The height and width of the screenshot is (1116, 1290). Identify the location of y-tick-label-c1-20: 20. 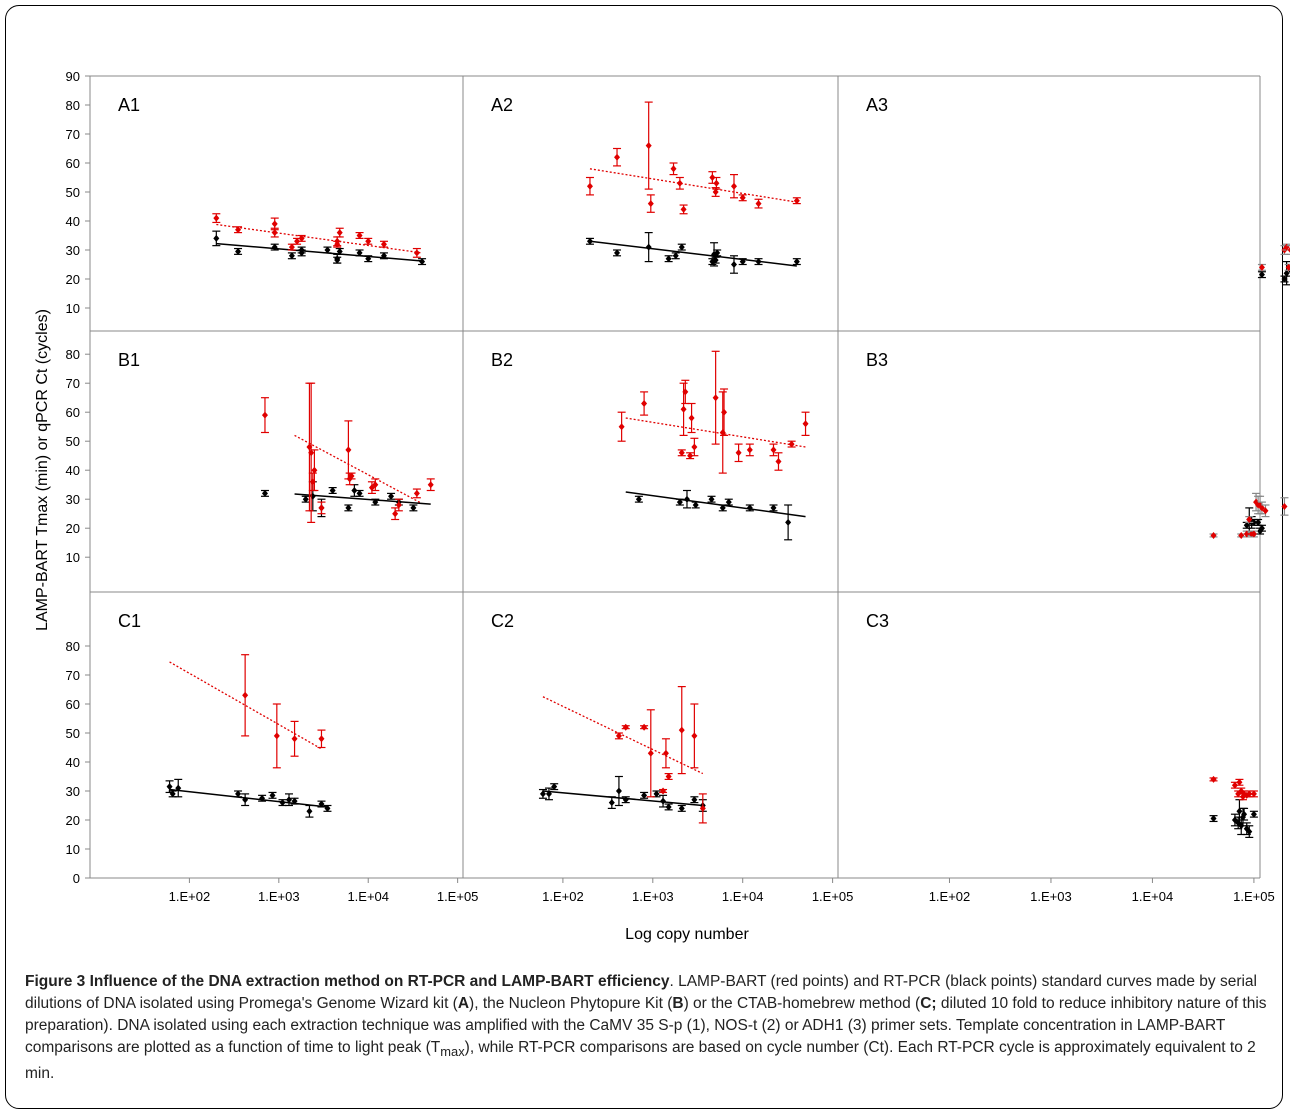
(73, 820).